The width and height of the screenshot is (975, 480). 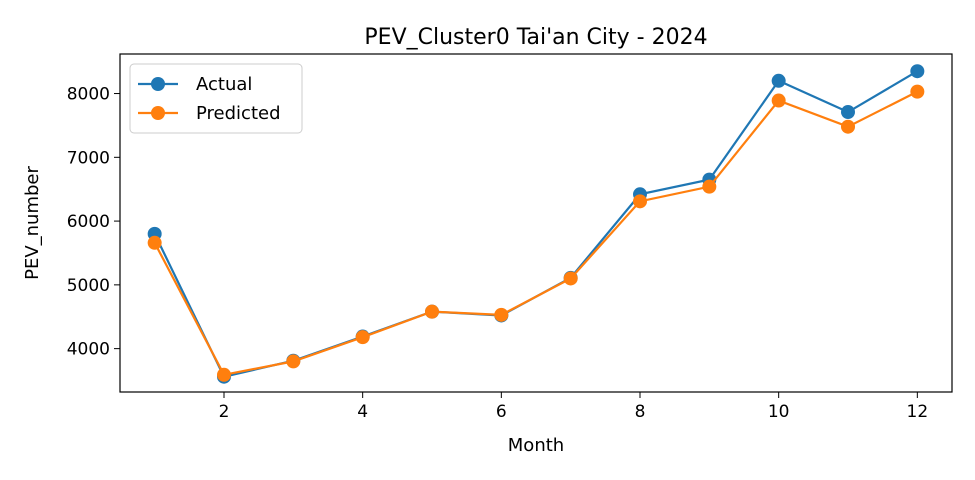 I want to click on x-tick-label: 12, so click(x=918, y=412).